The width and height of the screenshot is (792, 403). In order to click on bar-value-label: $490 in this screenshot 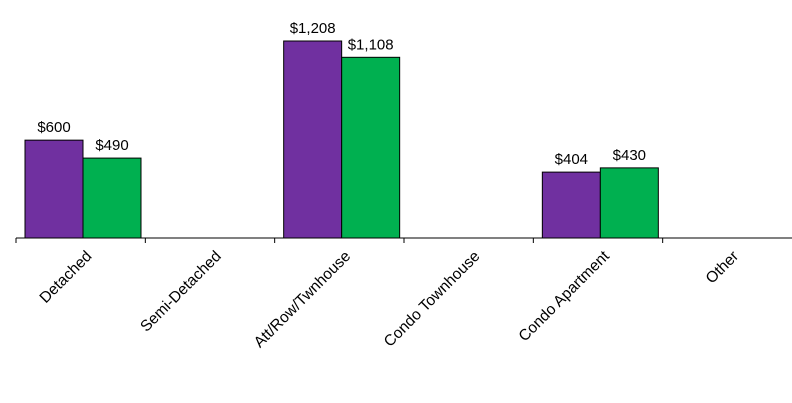, I will do `click(111, 145)`.